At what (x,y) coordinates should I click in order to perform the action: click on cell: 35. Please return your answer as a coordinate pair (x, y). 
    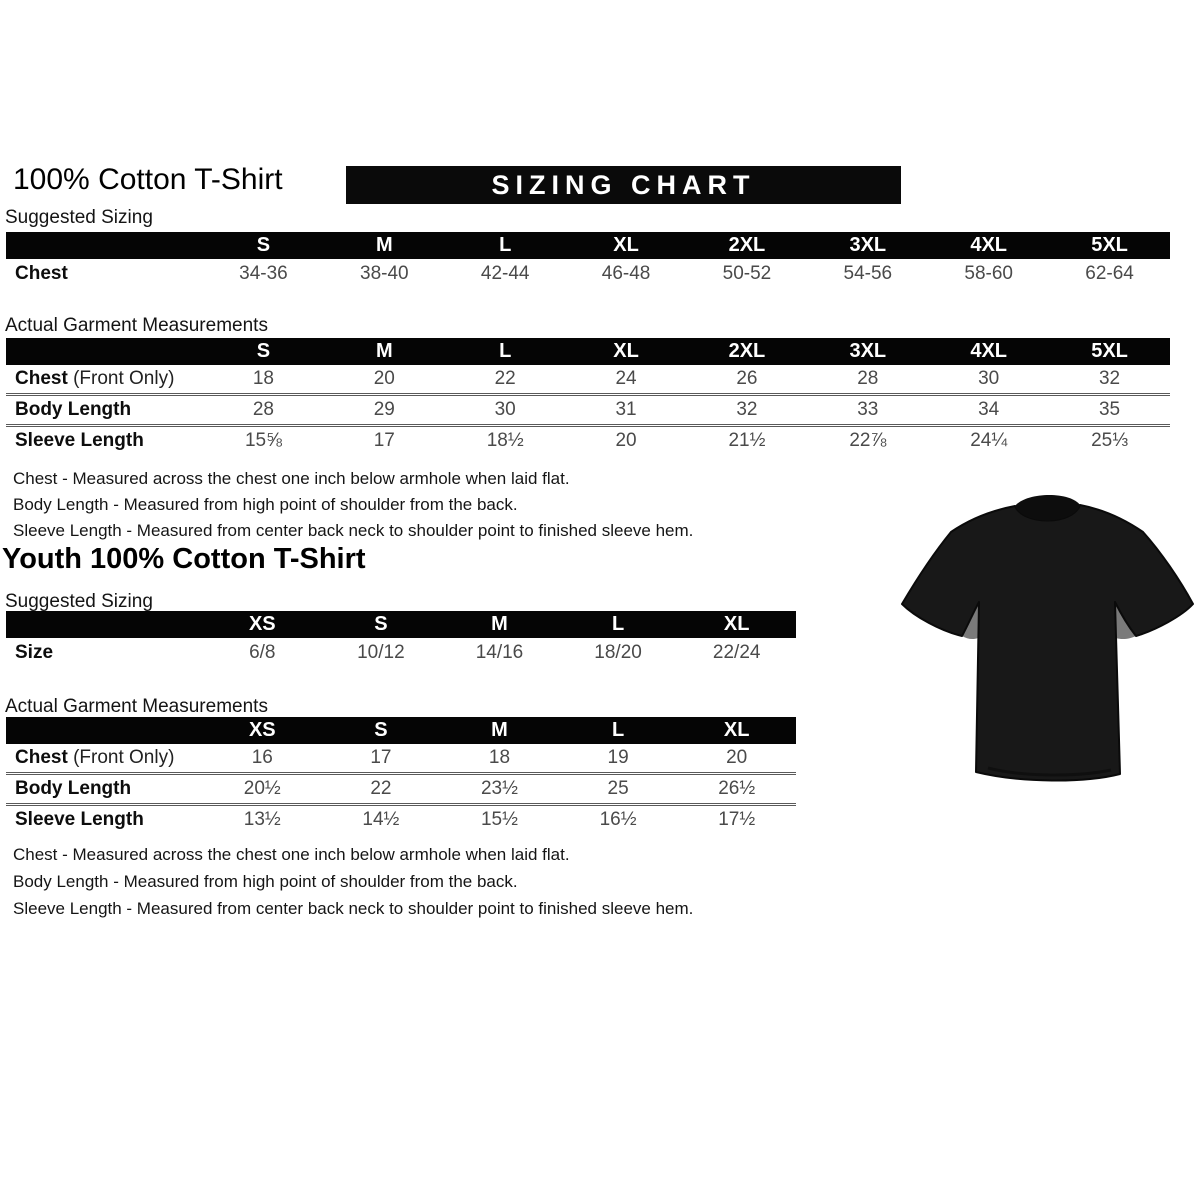
    Looking at the image, I should click on (1109, 409).